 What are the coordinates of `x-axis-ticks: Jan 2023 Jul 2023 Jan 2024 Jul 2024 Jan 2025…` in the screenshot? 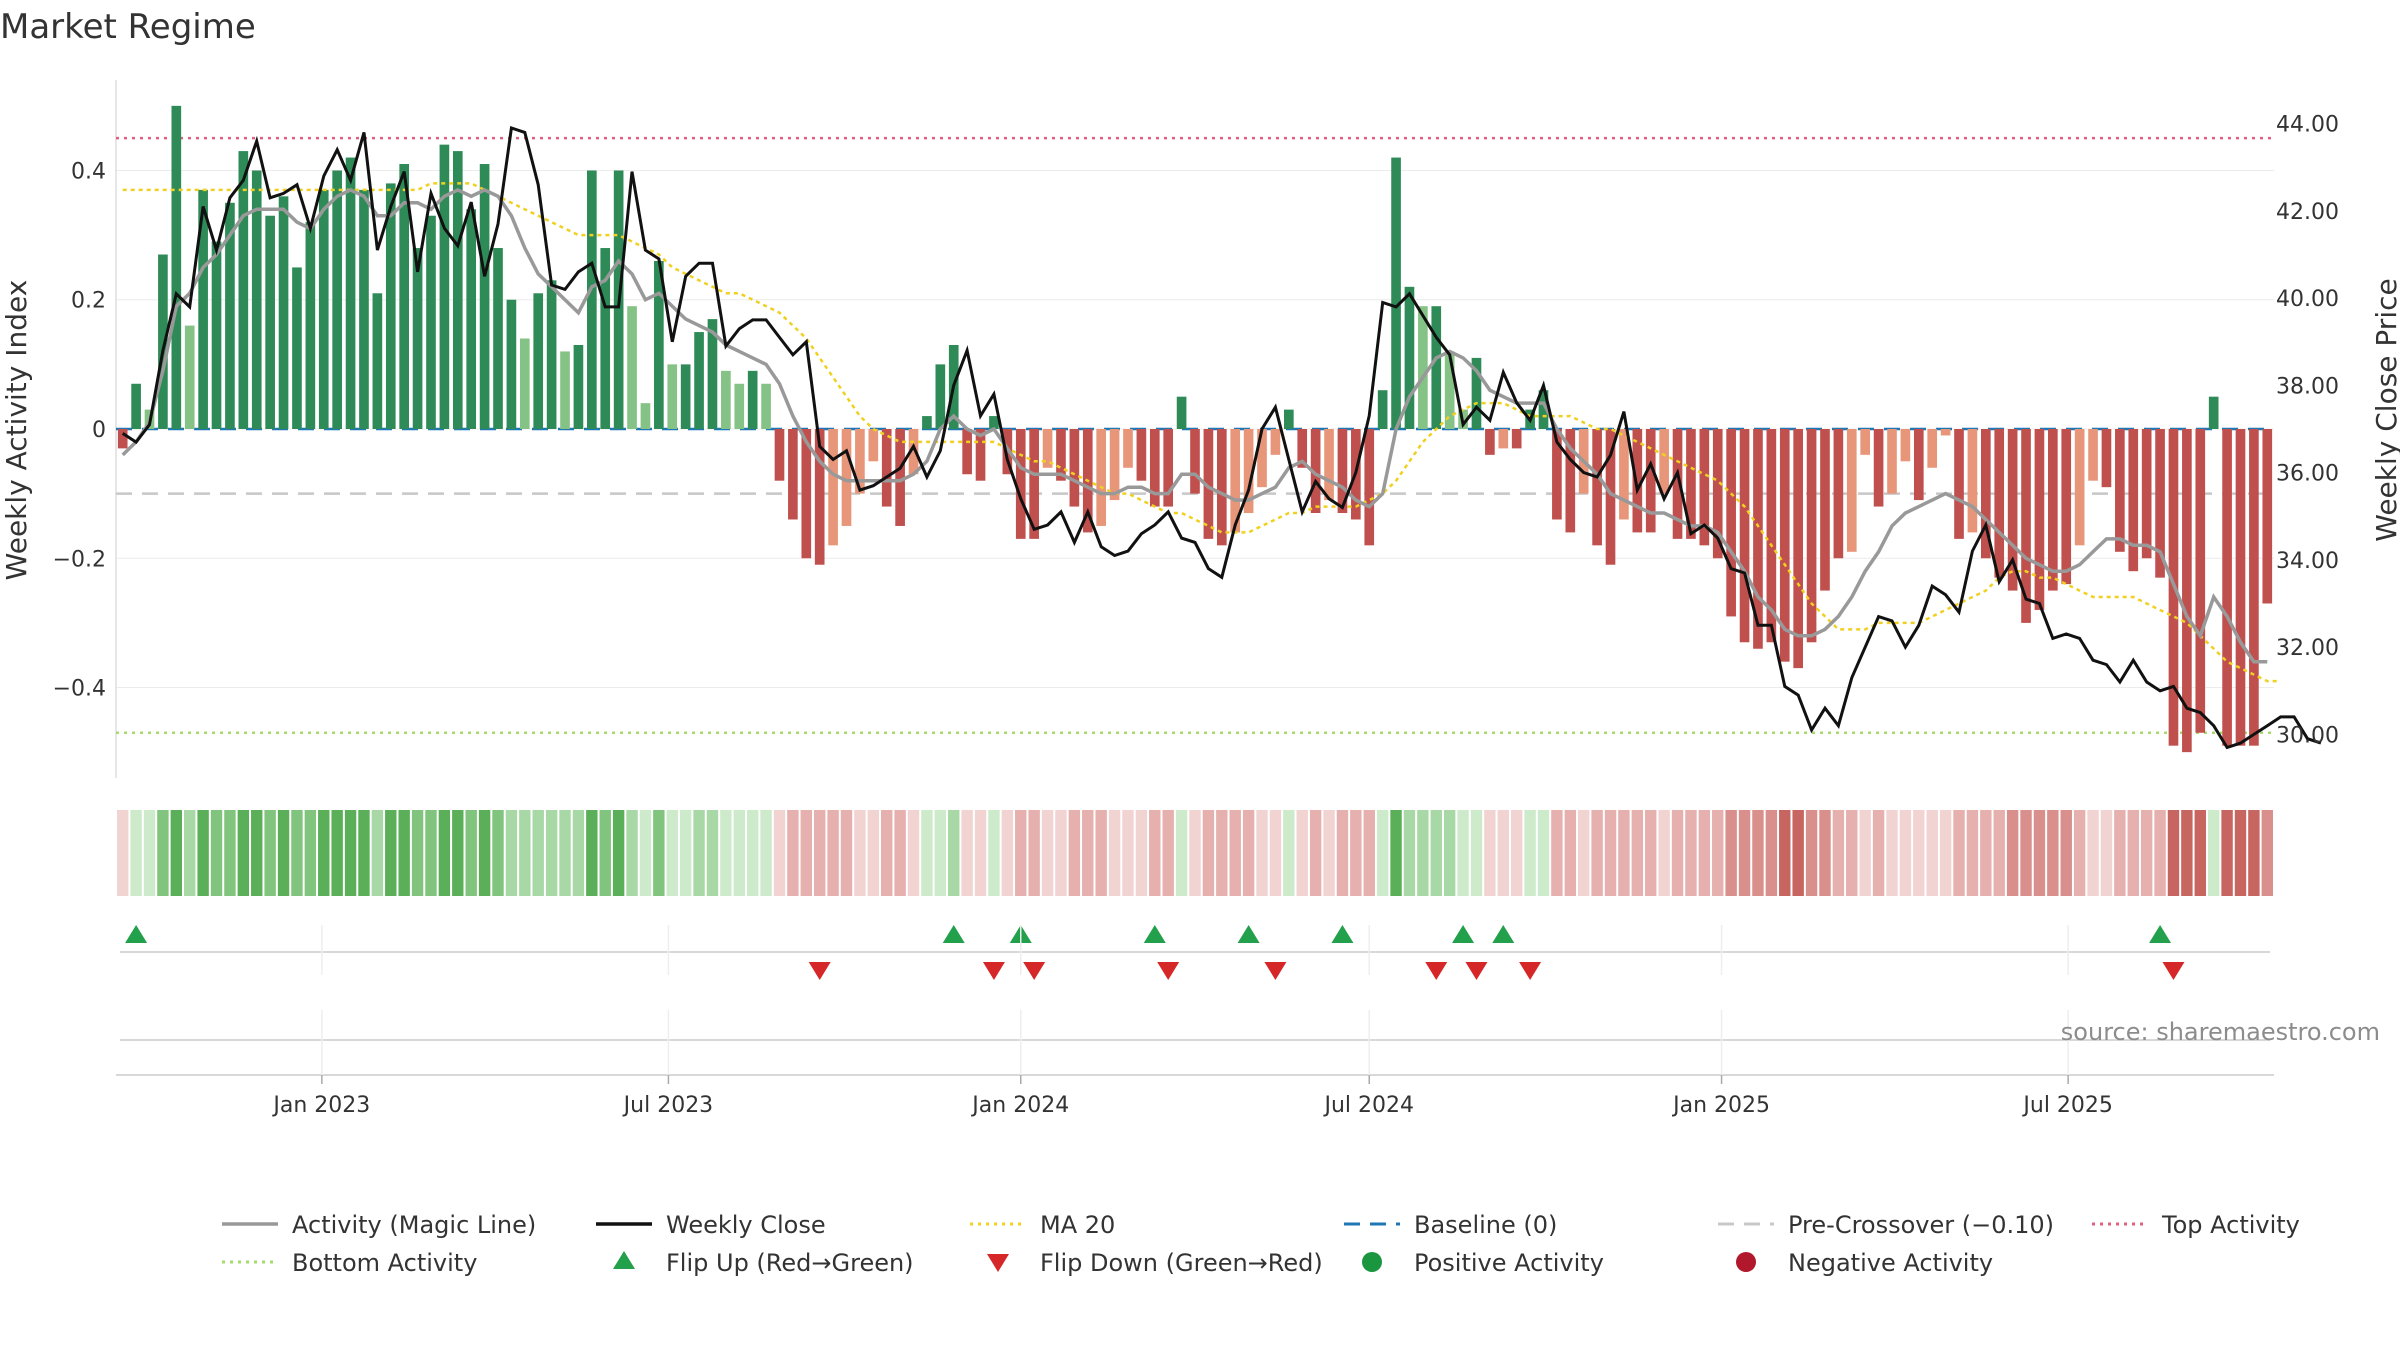 It's located at (1192, 1021).